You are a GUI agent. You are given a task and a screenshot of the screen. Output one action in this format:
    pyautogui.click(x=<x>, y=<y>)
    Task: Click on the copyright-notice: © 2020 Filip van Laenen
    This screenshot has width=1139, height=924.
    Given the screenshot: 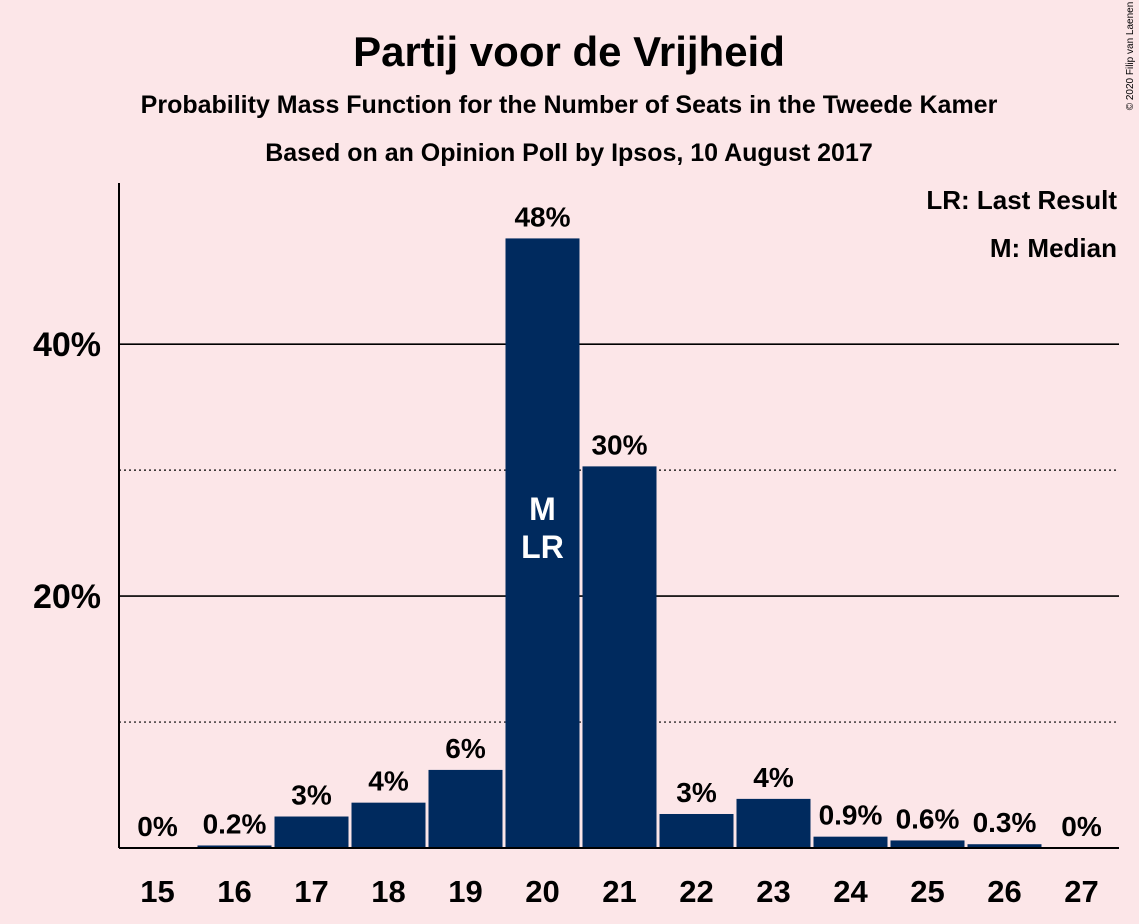 What is the action you would take?
    pyautogui.click(x=1130, y=56)
    